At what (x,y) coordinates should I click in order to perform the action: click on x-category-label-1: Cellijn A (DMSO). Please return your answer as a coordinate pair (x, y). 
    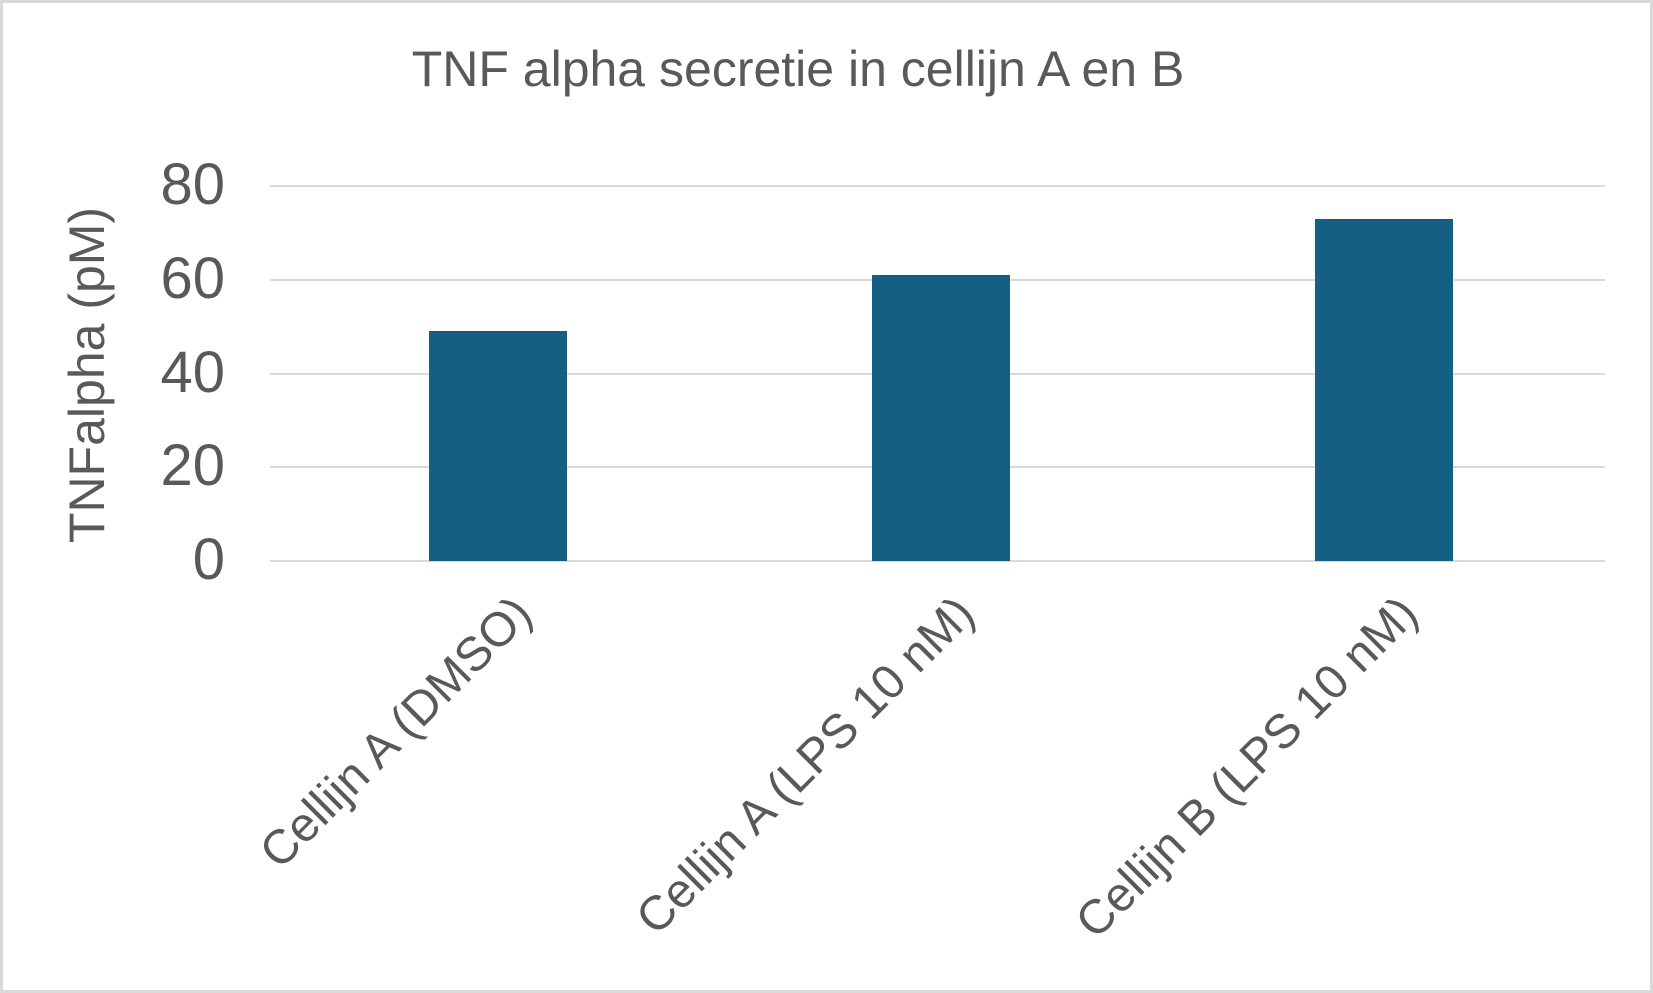
    Looking at the image, I should click on (396, 732).